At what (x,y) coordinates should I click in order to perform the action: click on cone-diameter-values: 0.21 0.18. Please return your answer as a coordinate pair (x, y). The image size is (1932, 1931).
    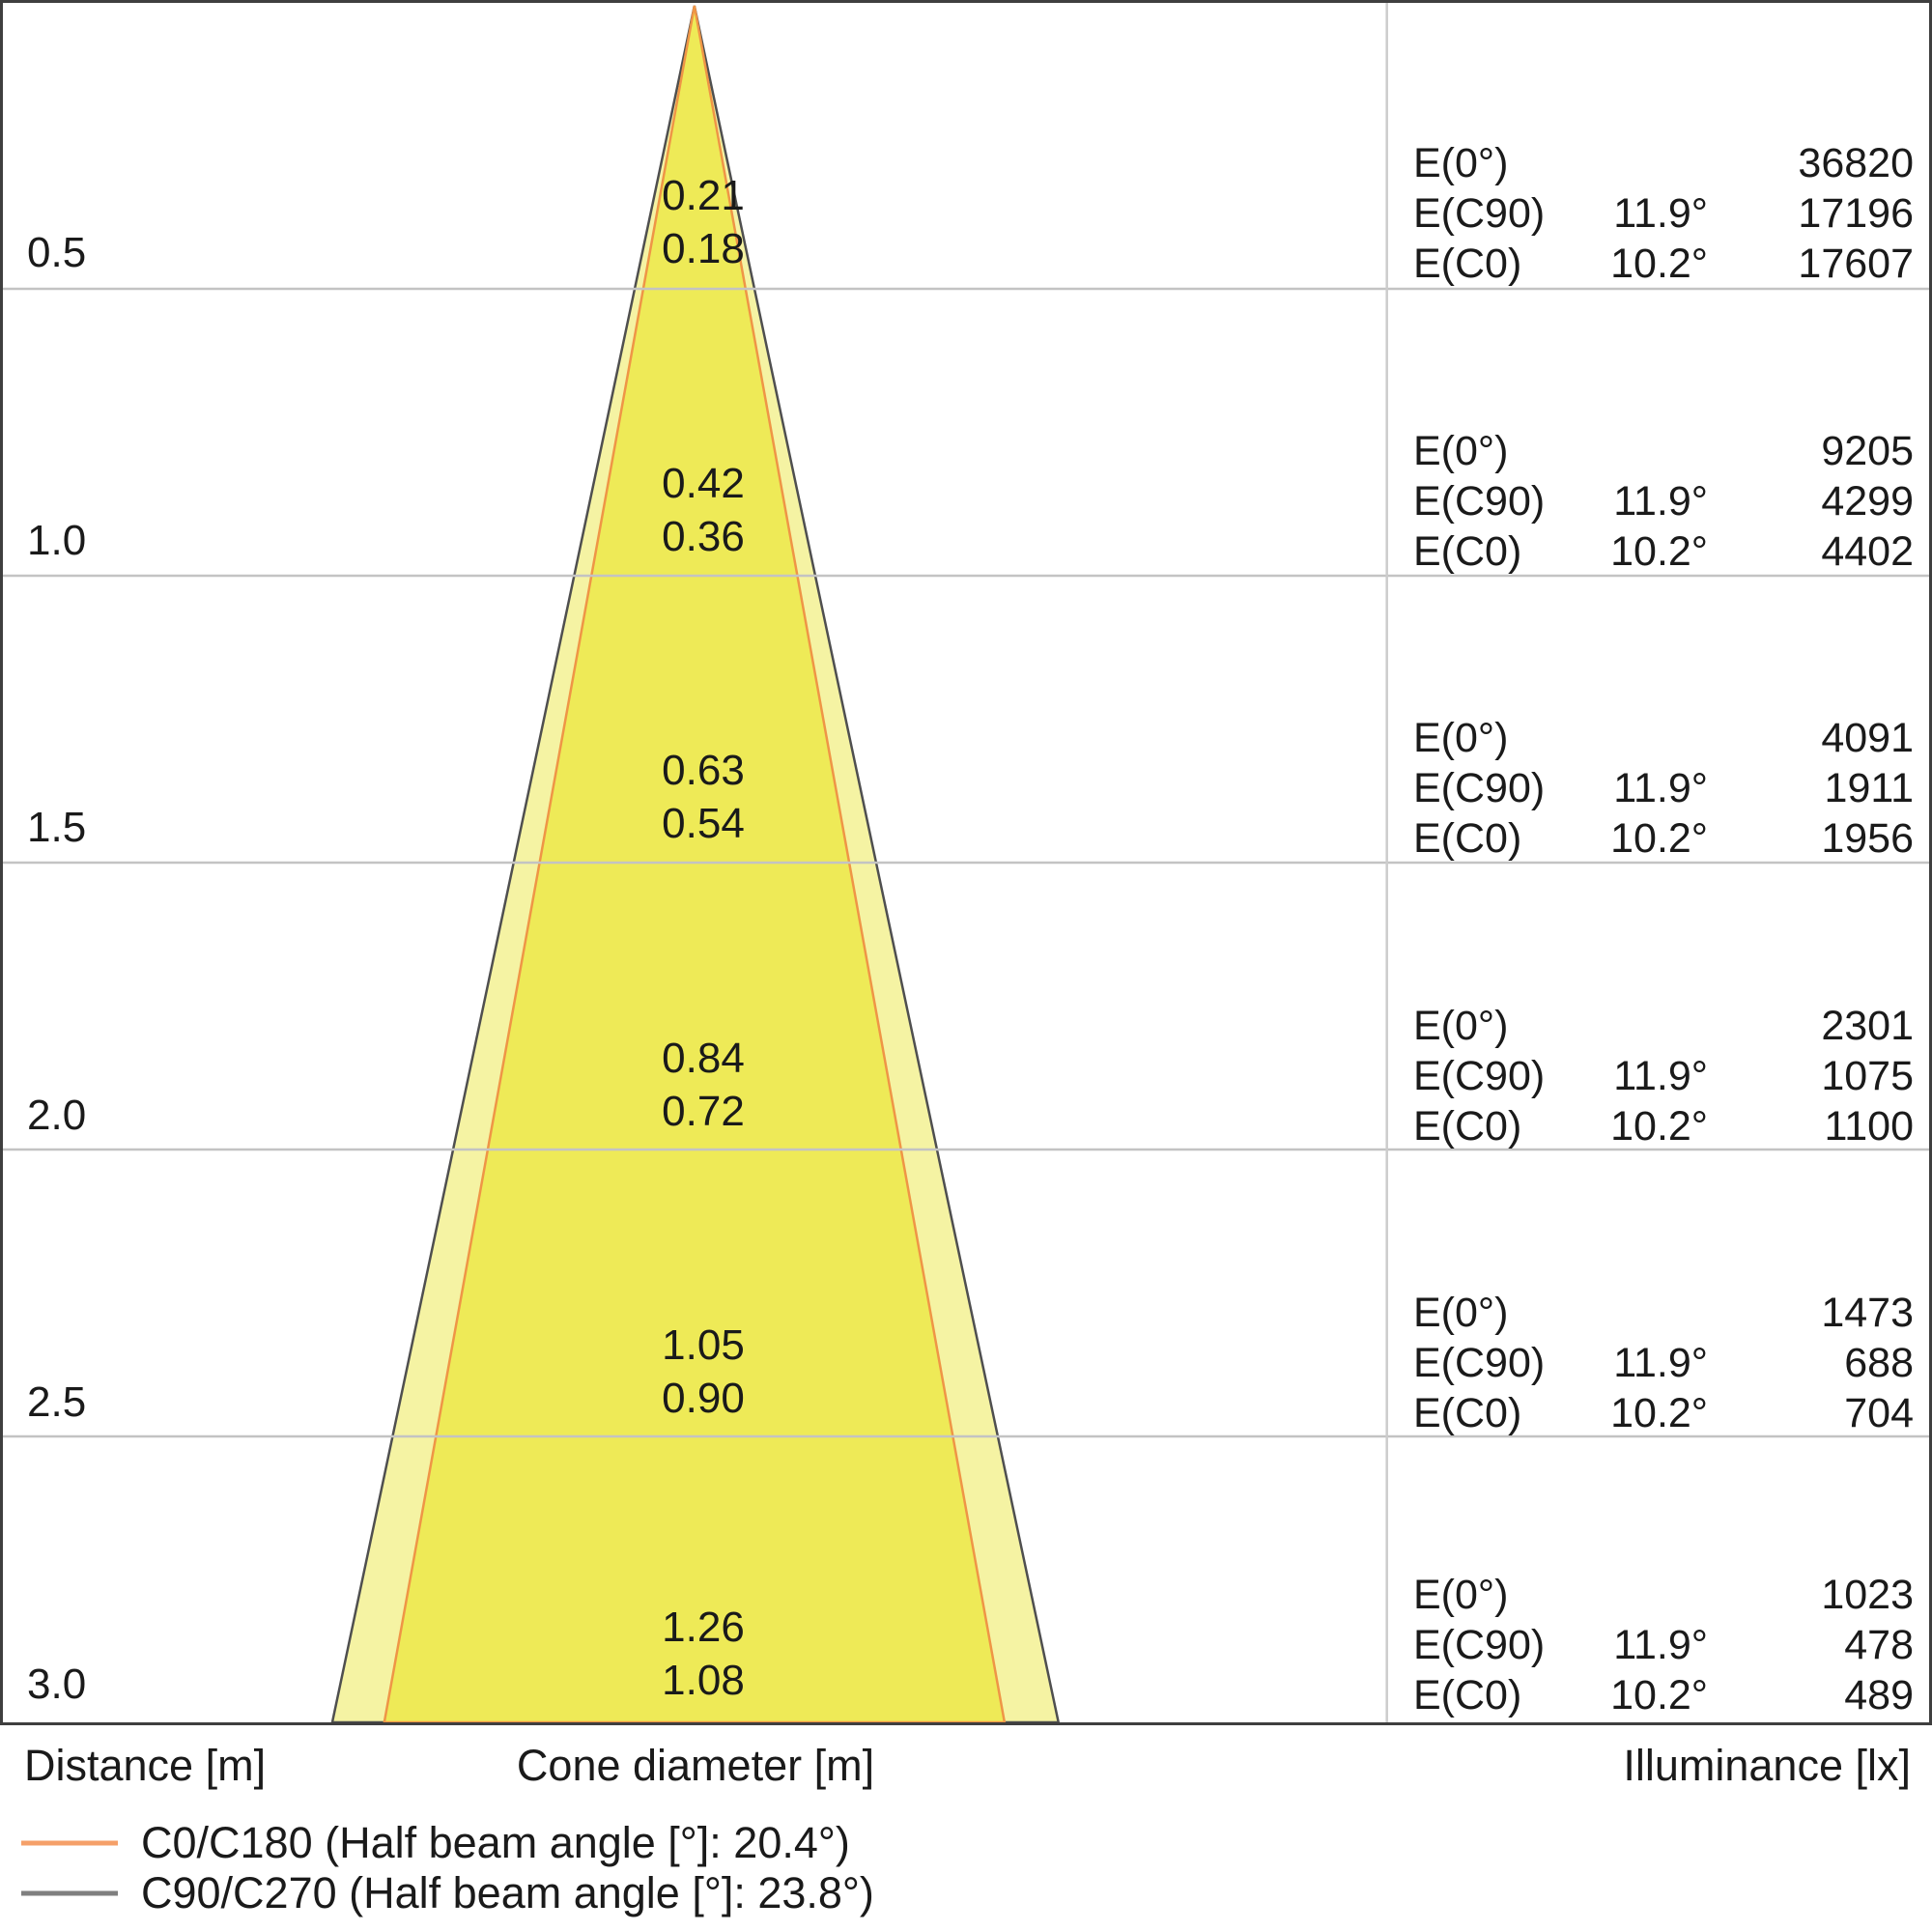
    Looking at the image, I should click on (703, 222).